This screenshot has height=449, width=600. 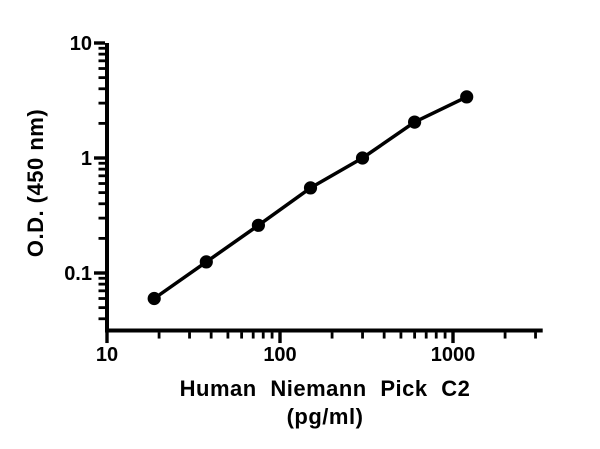 I want to click on x-tick-label: 10, so click(x=107, y=355).